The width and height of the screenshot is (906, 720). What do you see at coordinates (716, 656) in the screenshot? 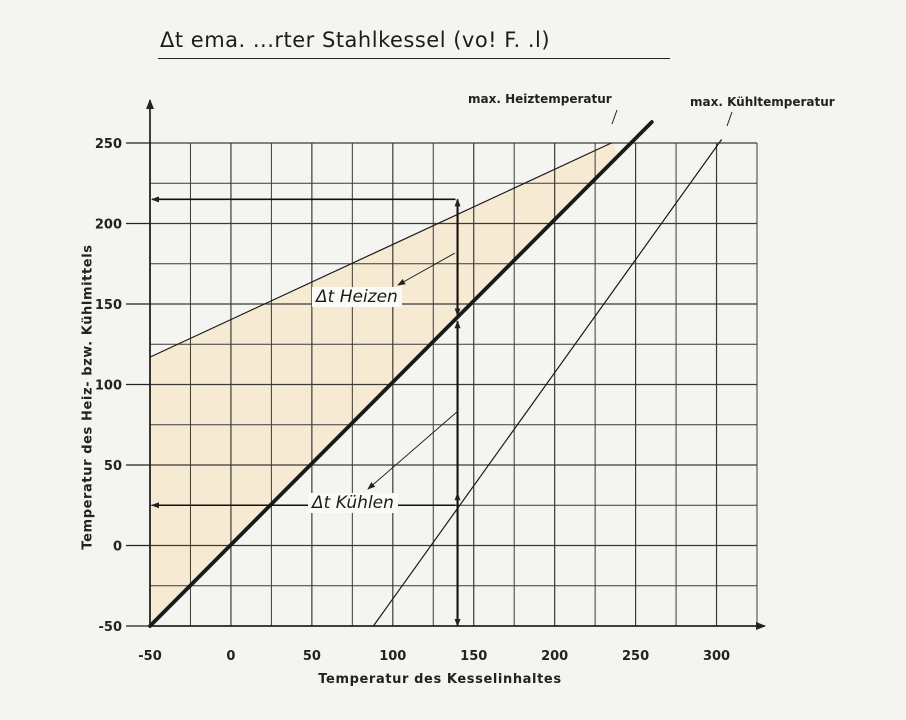
I see `x-tick-label: 300` at bounding box center [716, 656].